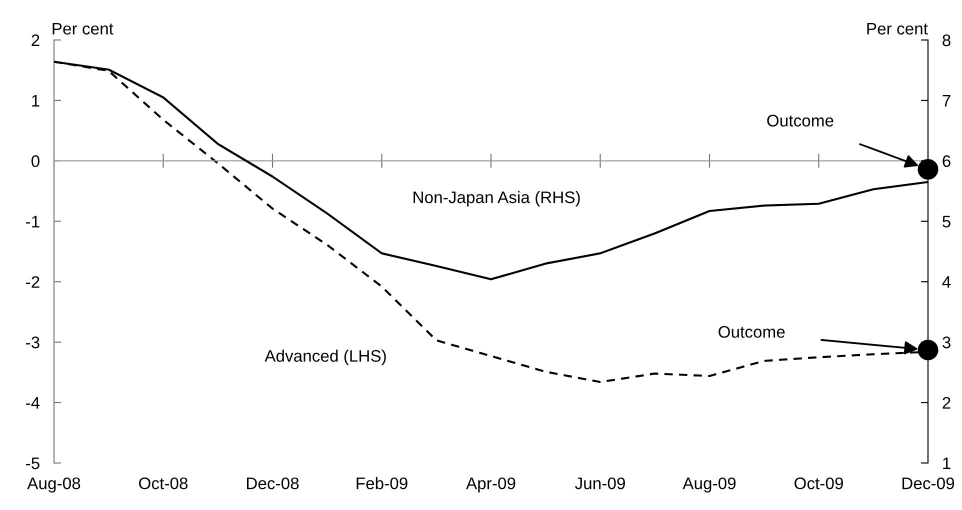 This screenshot has width=962, height=510. What do you see at coordinates (33, 342) in the screenshot?
I see `y-tick-label: -3` at bounding box center [33, 342].